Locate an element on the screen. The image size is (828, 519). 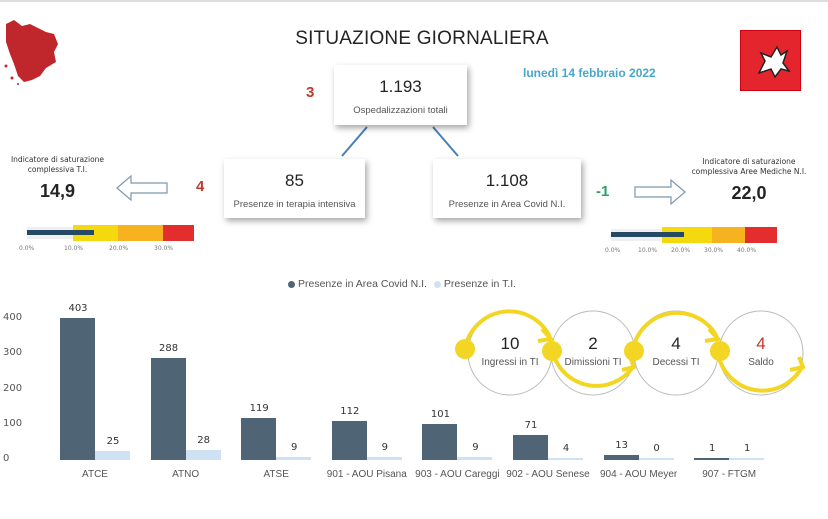
x-tick-label: ATSE is located at coordinates (276, 474).